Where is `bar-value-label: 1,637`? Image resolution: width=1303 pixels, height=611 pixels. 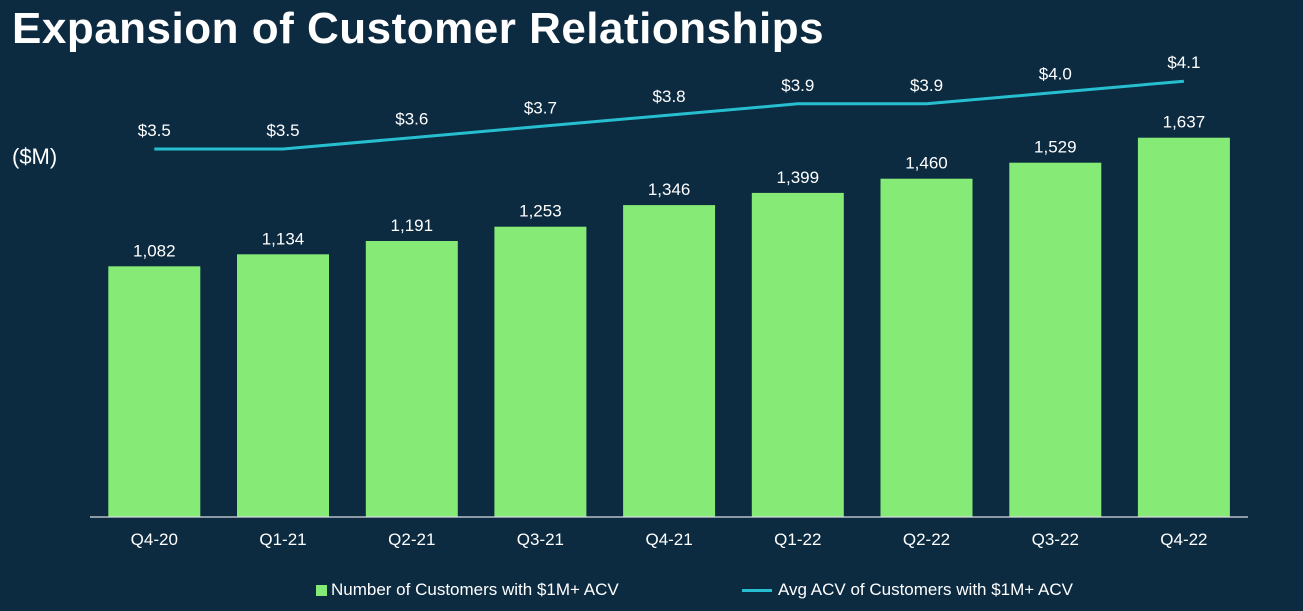
bar-value-label: 1,637 is located at coordinates (1184, 122).